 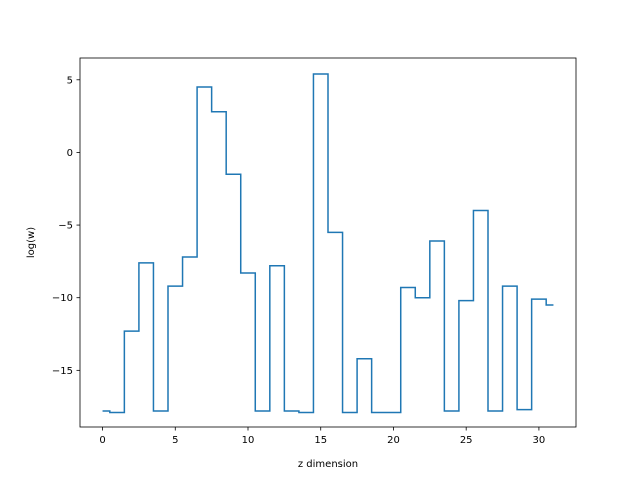 I want to click on y-tick-label: −10, so click(x=62, y=298).